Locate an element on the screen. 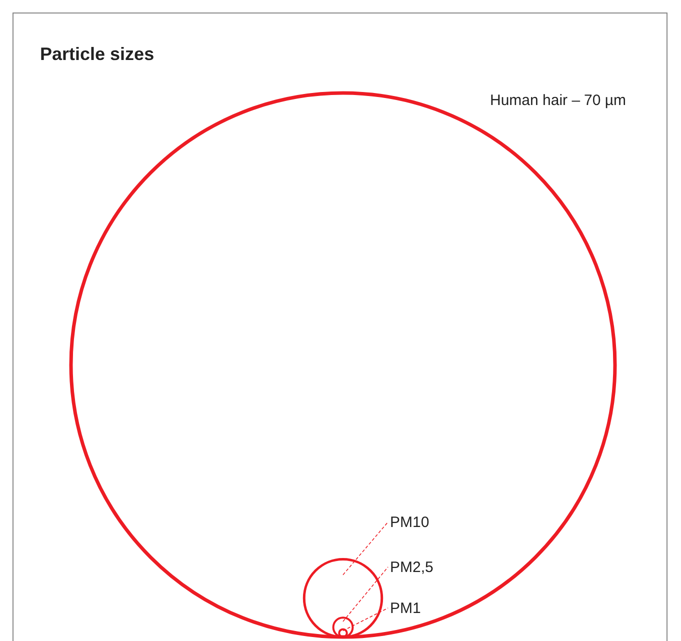 Image resolution: width=681 pixels, height=641 pixels. category-label: Human hair – is located at coordinates (535, 100).